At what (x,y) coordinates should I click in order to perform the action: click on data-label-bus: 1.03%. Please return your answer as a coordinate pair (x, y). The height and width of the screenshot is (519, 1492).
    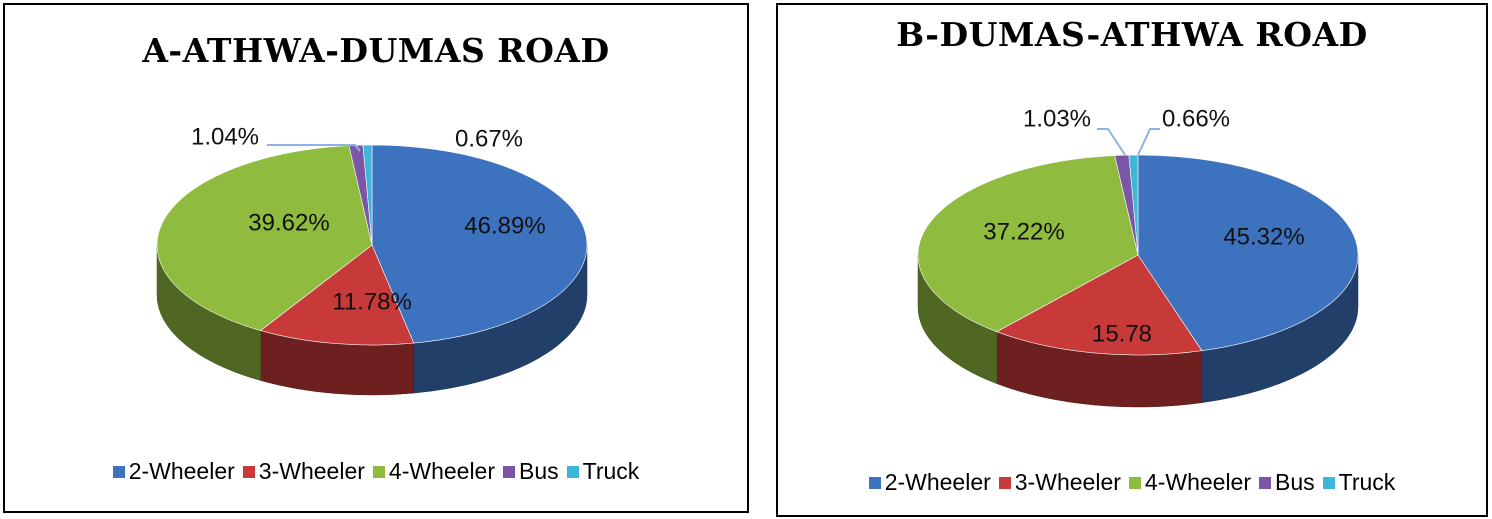
    Looking at the image, I should click on (1057, 118).